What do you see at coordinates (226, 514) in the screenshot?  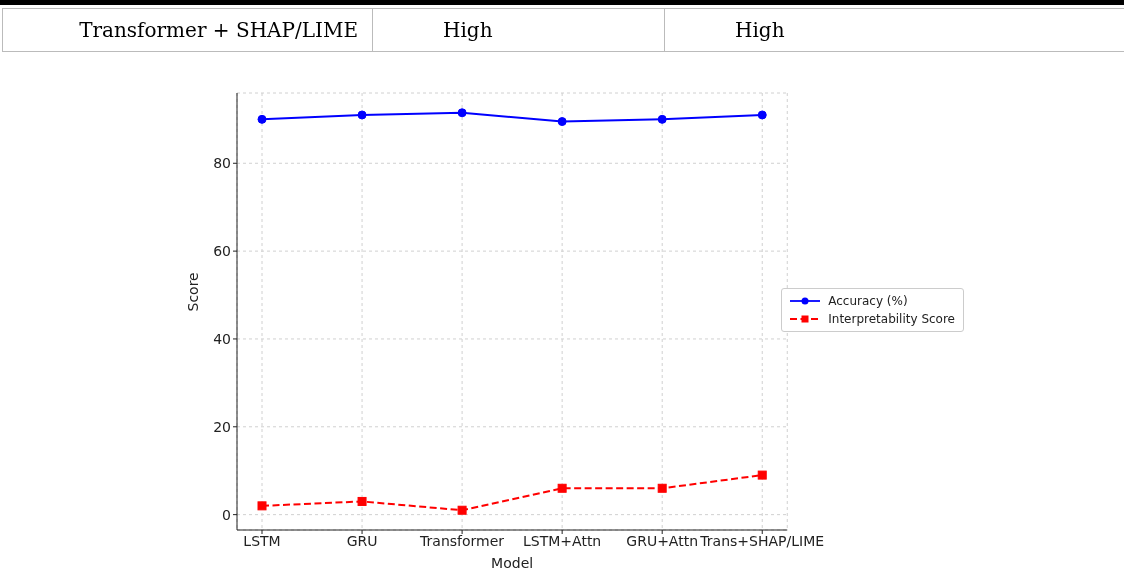 I see `y-tick-label: 0` at bounding box center [226, 514].